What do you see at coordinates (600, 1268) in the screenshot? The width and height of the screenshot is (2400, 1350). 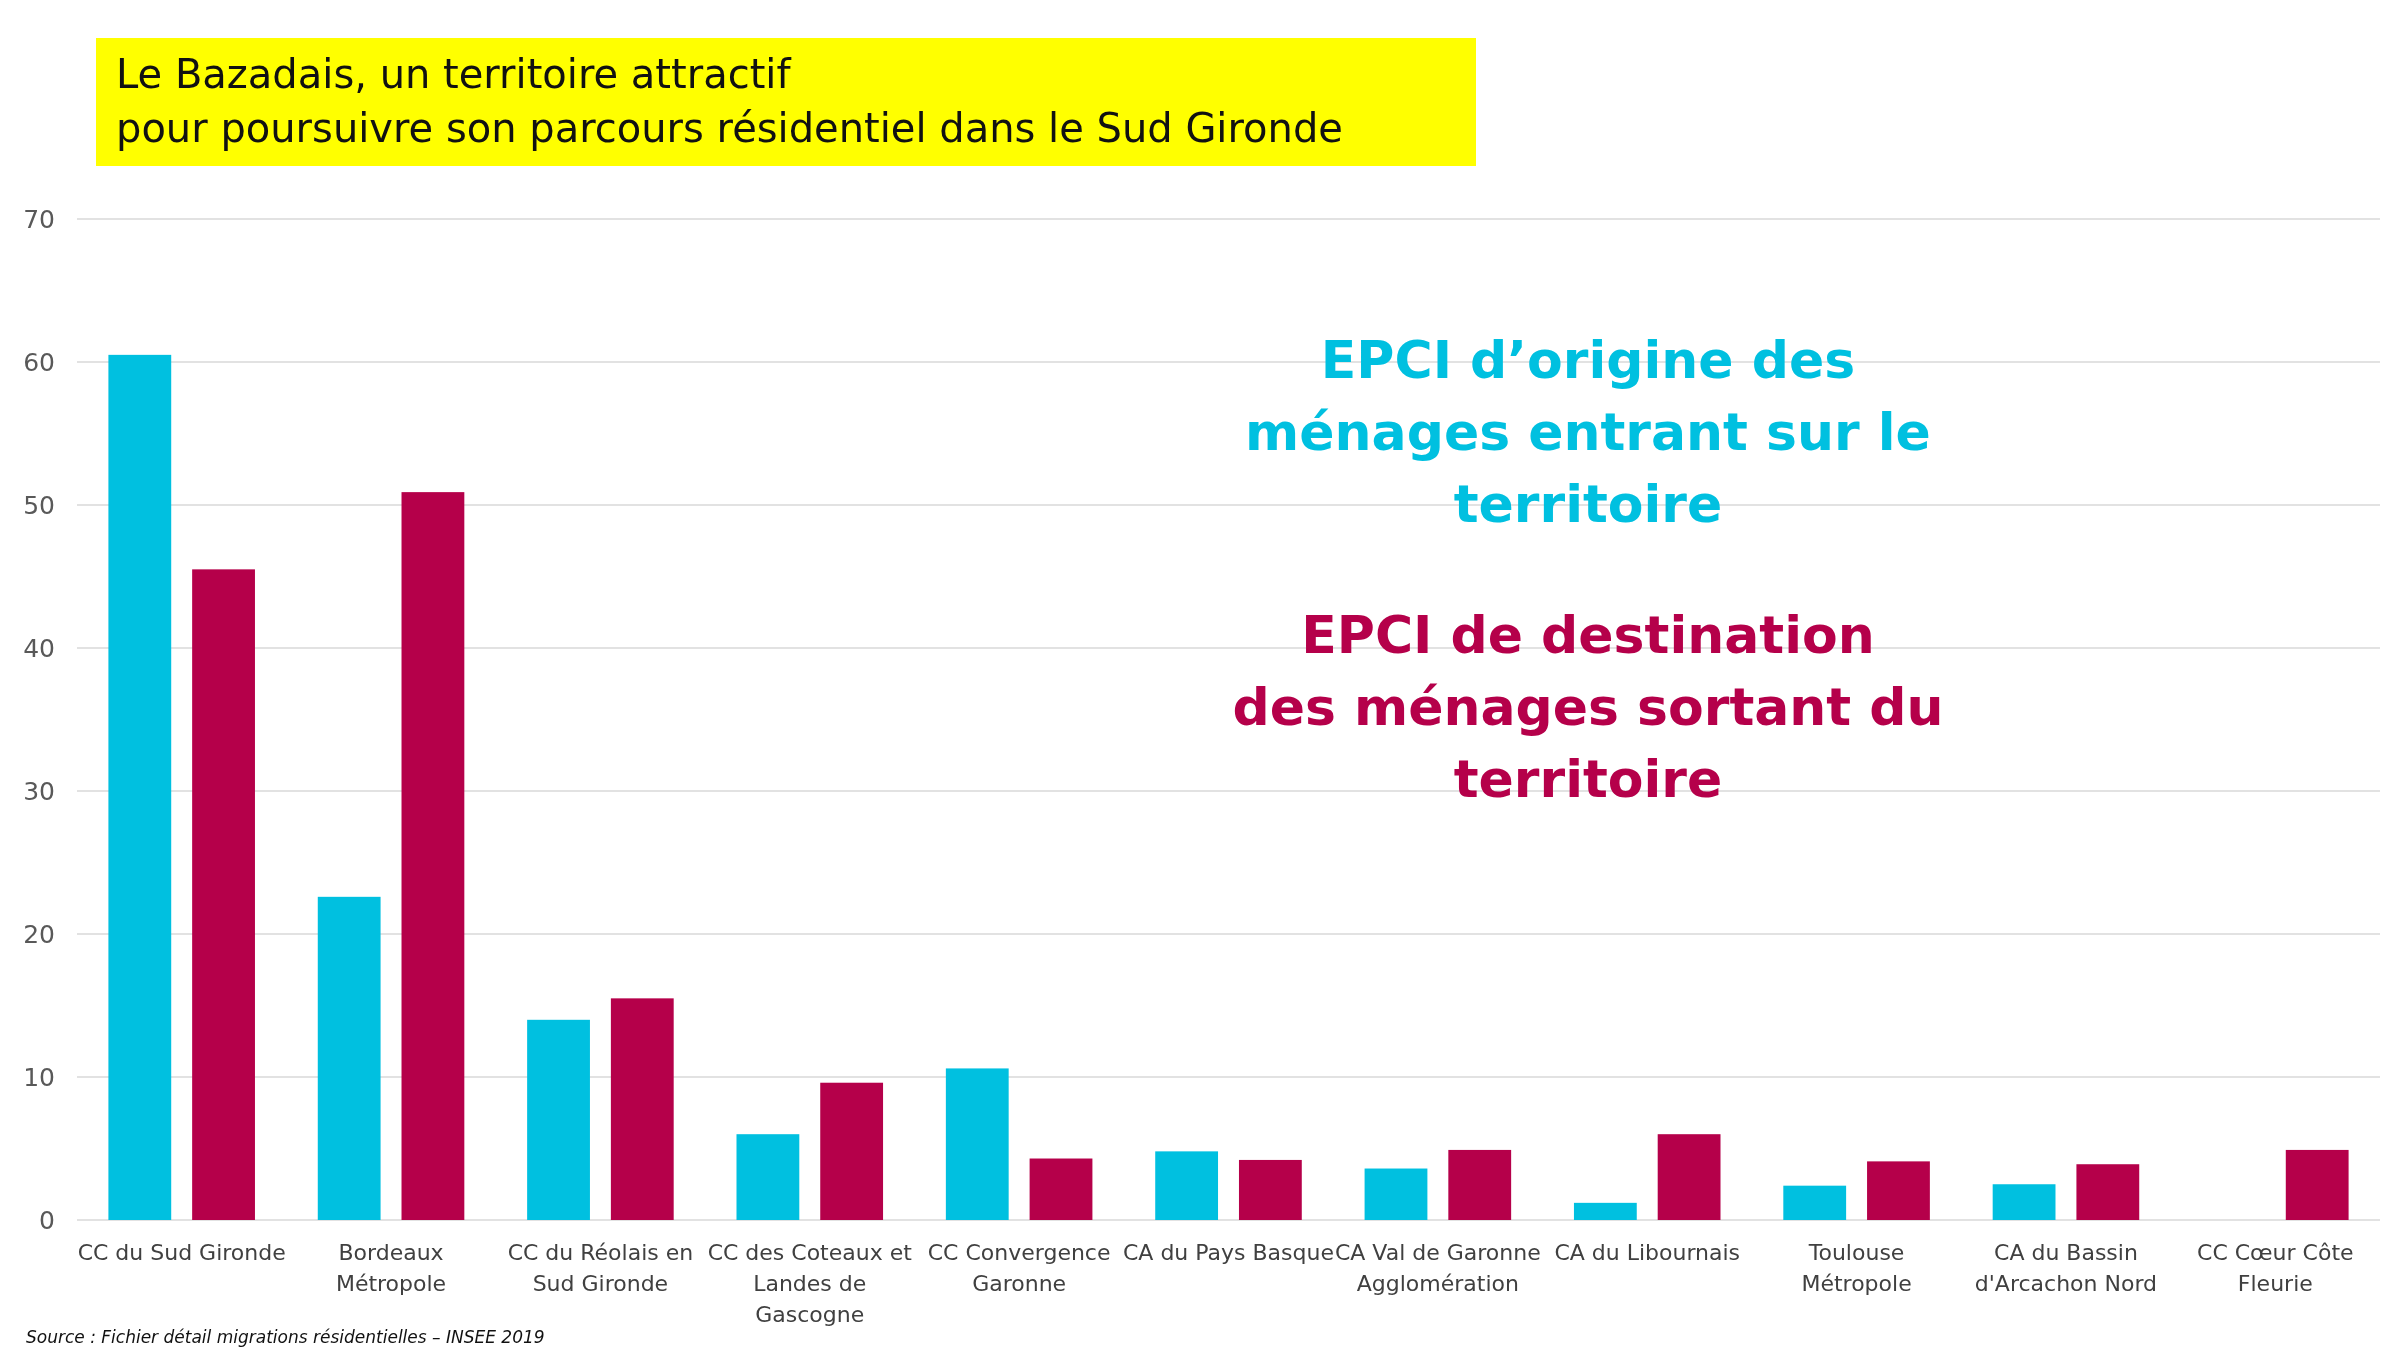 I see `x-tick-label: CC du Réolais en Sud Gironde` at bounding box center [600, 1268].